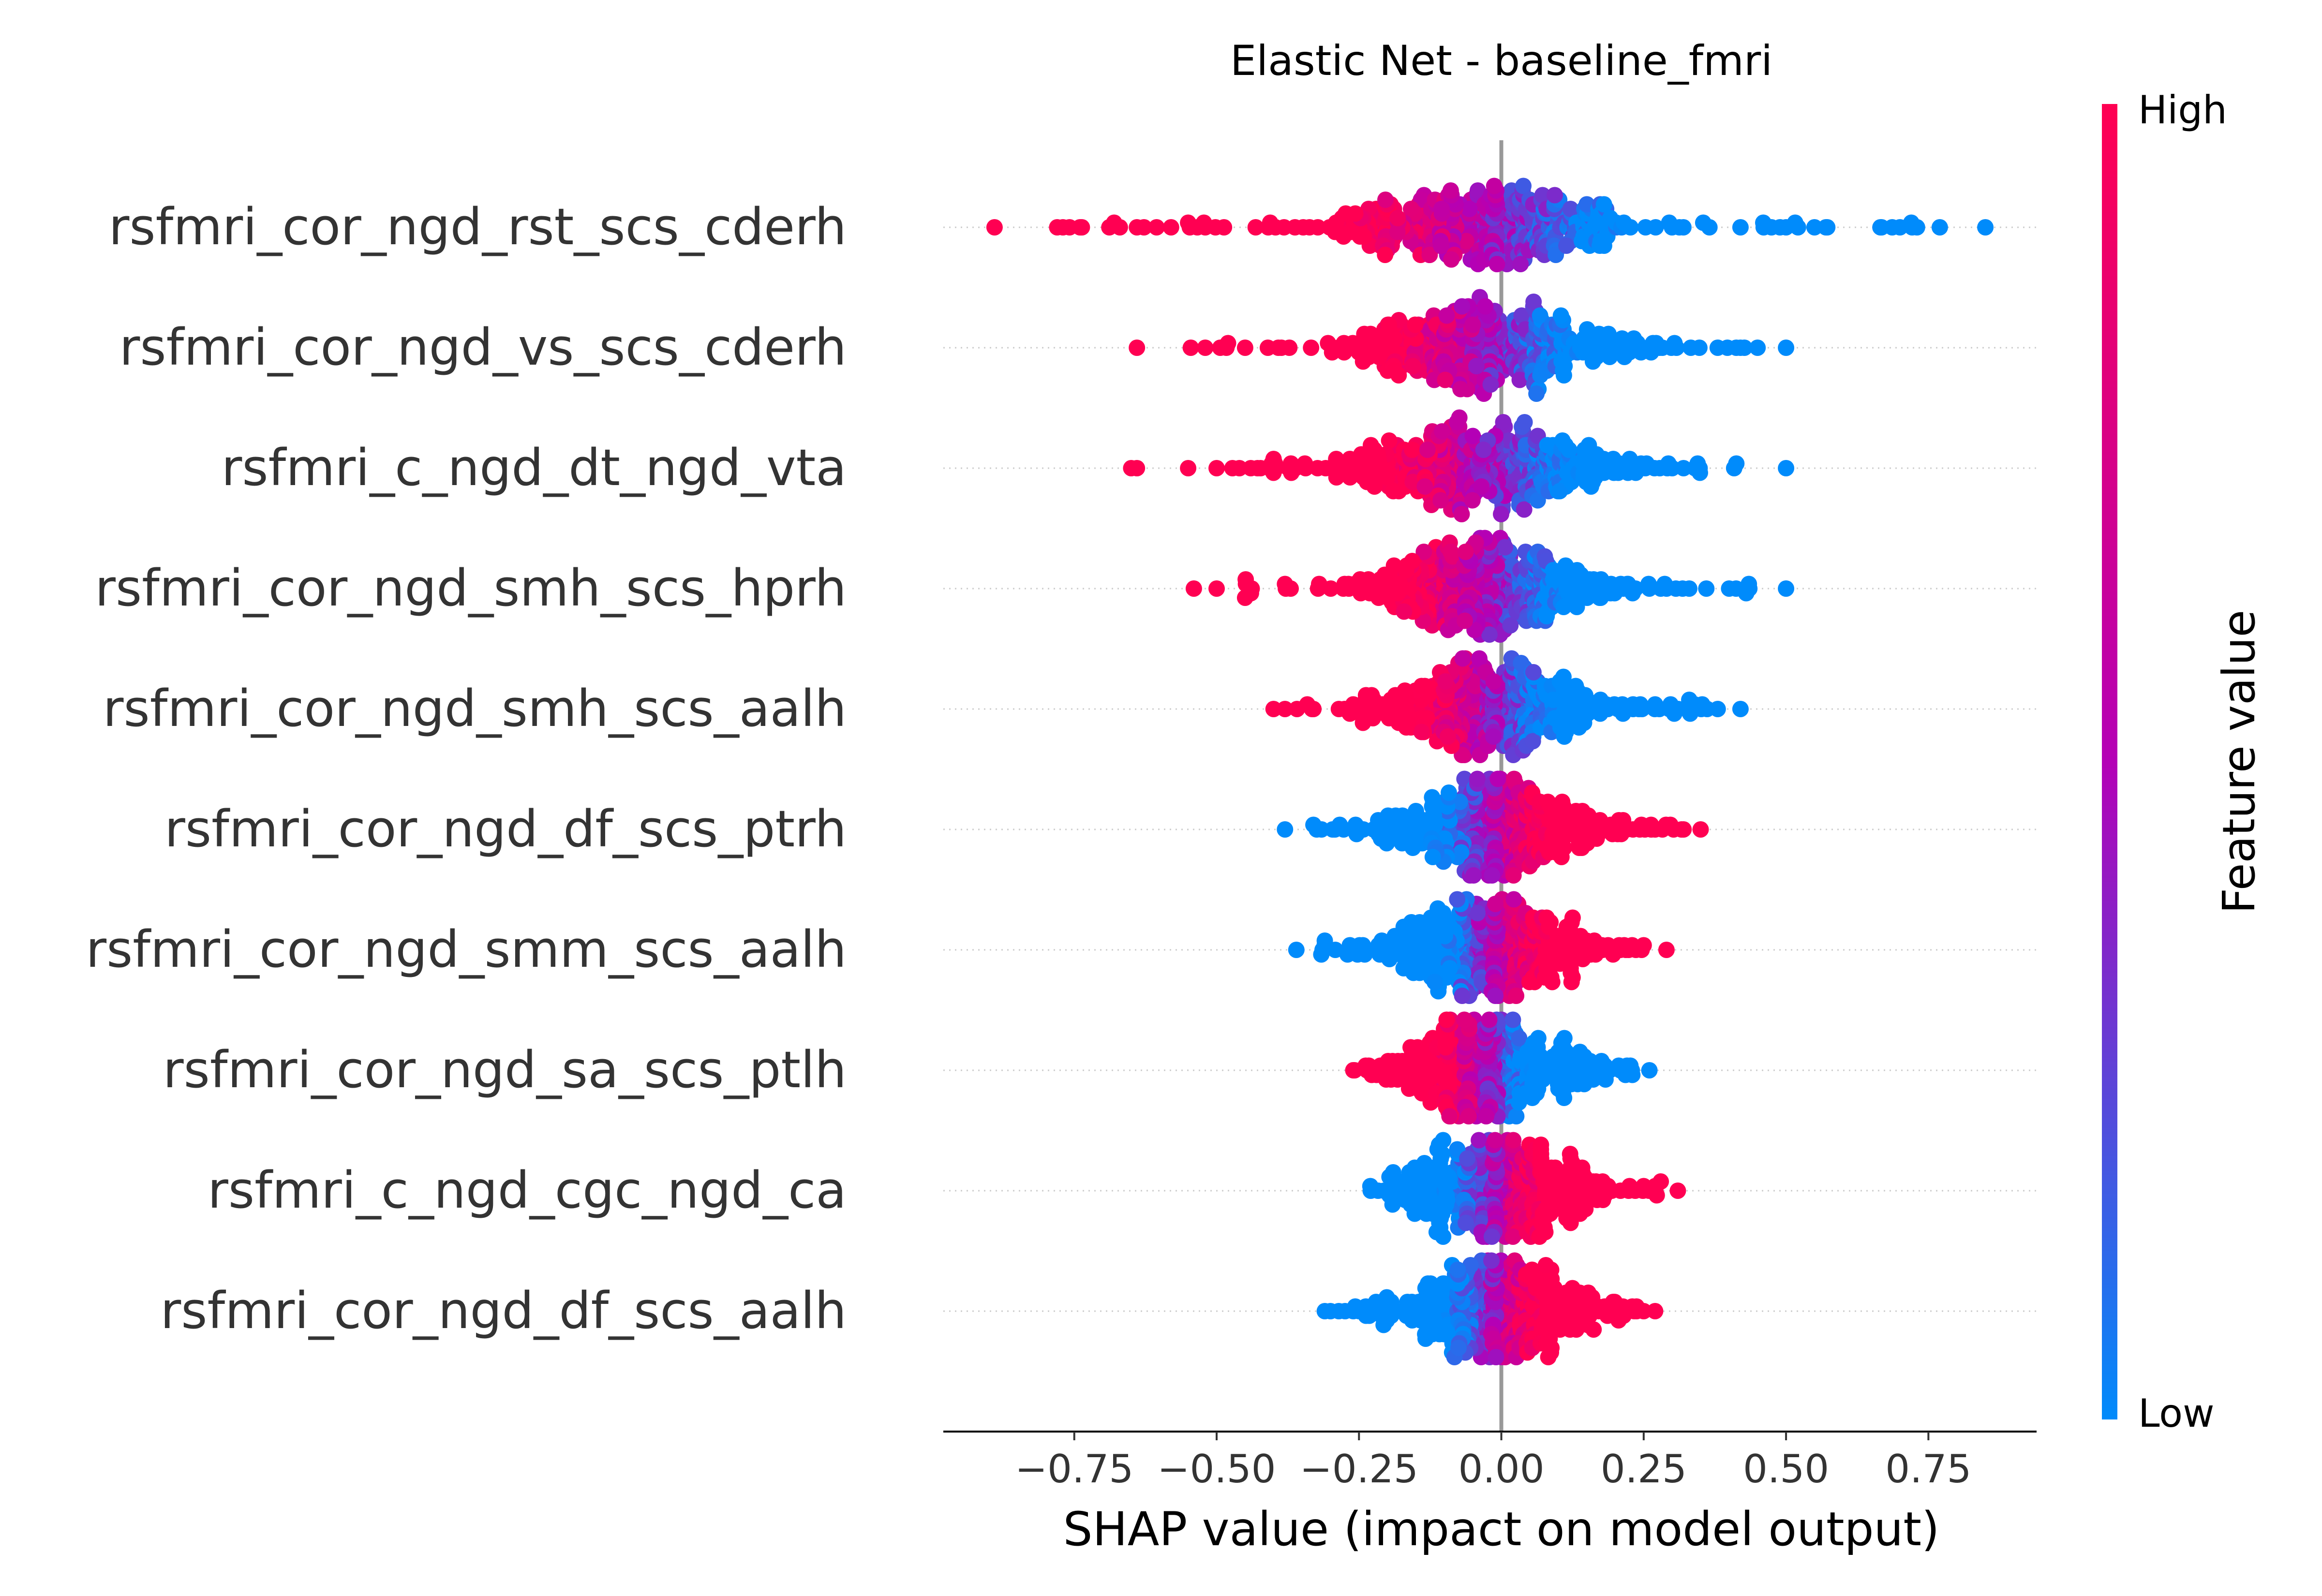 The image size is (2322, 1596). Describe the element at coordinates (504, 1310) in the screenshot. I see `feature-label: rsfmri_cor_ngd_df_scs_aalh` at that location.